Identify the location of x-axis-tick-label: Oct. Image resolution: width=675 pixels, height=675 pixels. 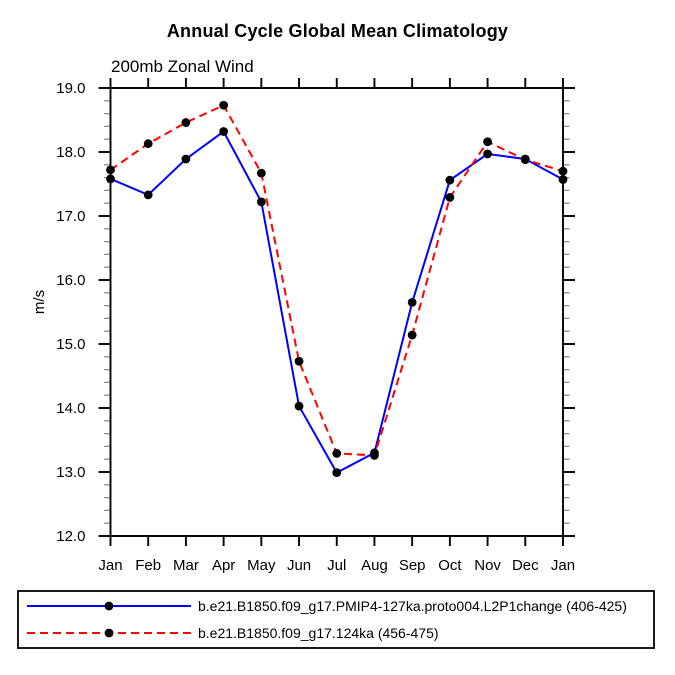
(450, 565).